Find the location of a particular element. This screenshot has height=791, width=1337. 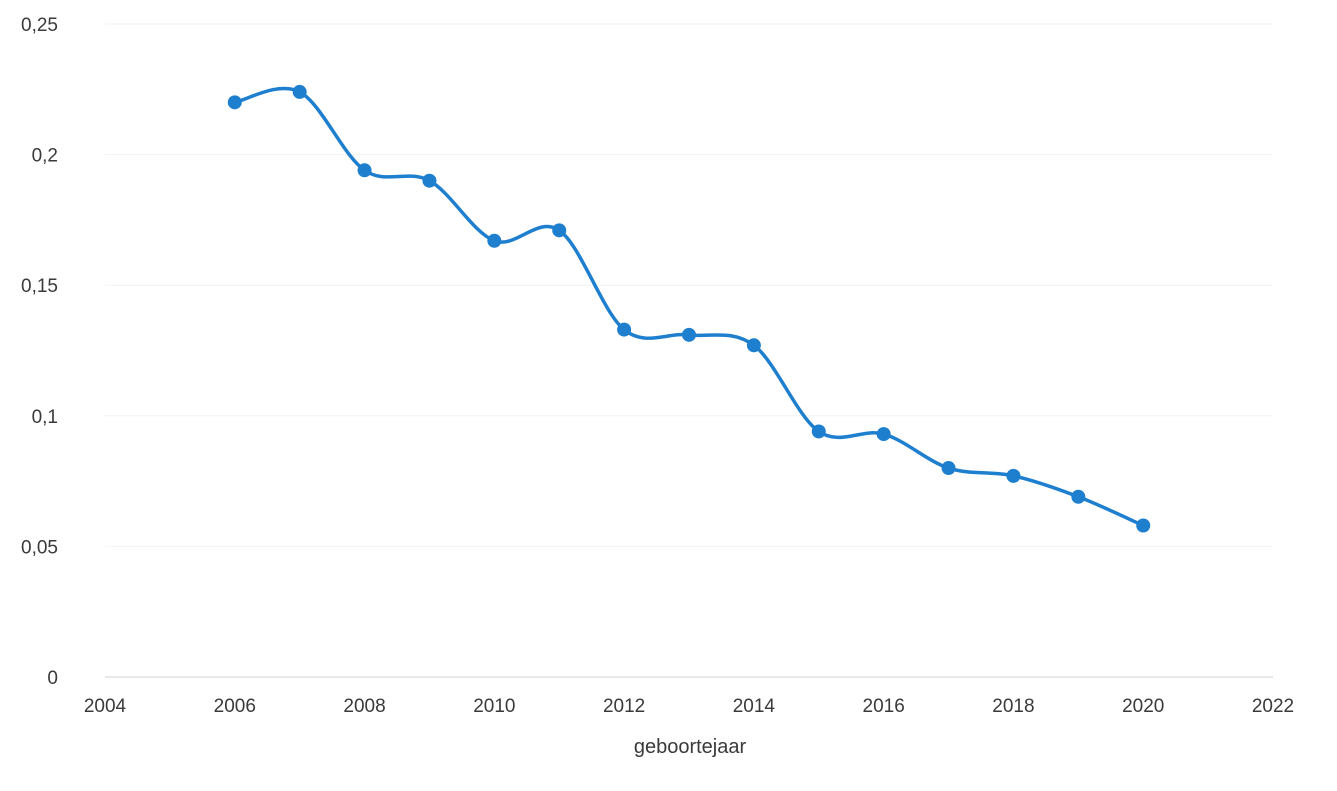

x-axis-title: geboortejaar is located at coordinates (690, 747).